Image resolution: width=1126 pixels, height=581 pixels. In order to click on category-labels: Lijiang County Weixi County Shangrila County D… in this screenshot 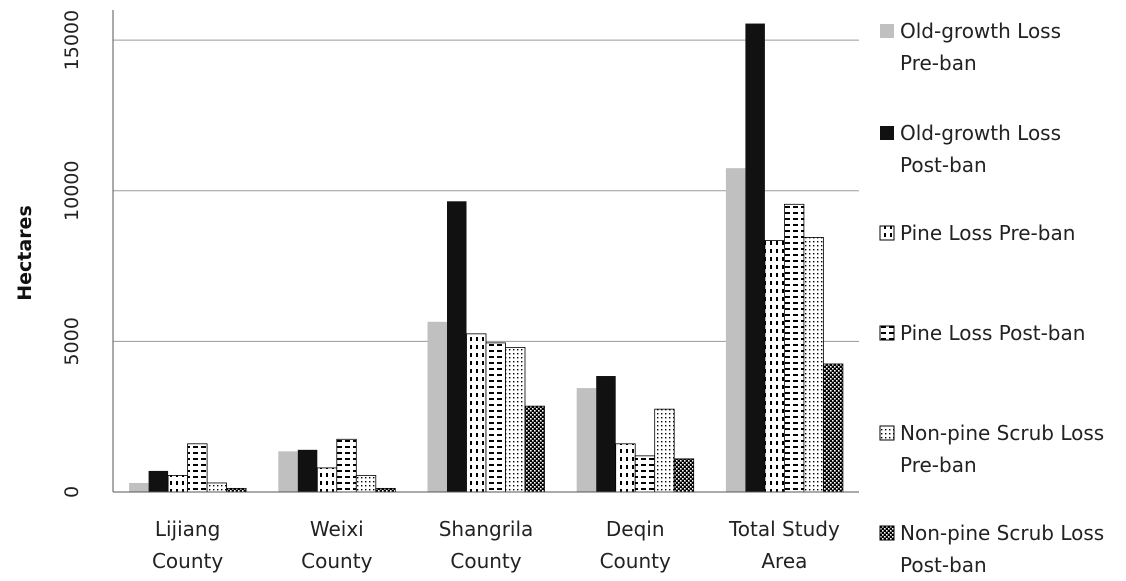, I will do `click(496, 545)`.